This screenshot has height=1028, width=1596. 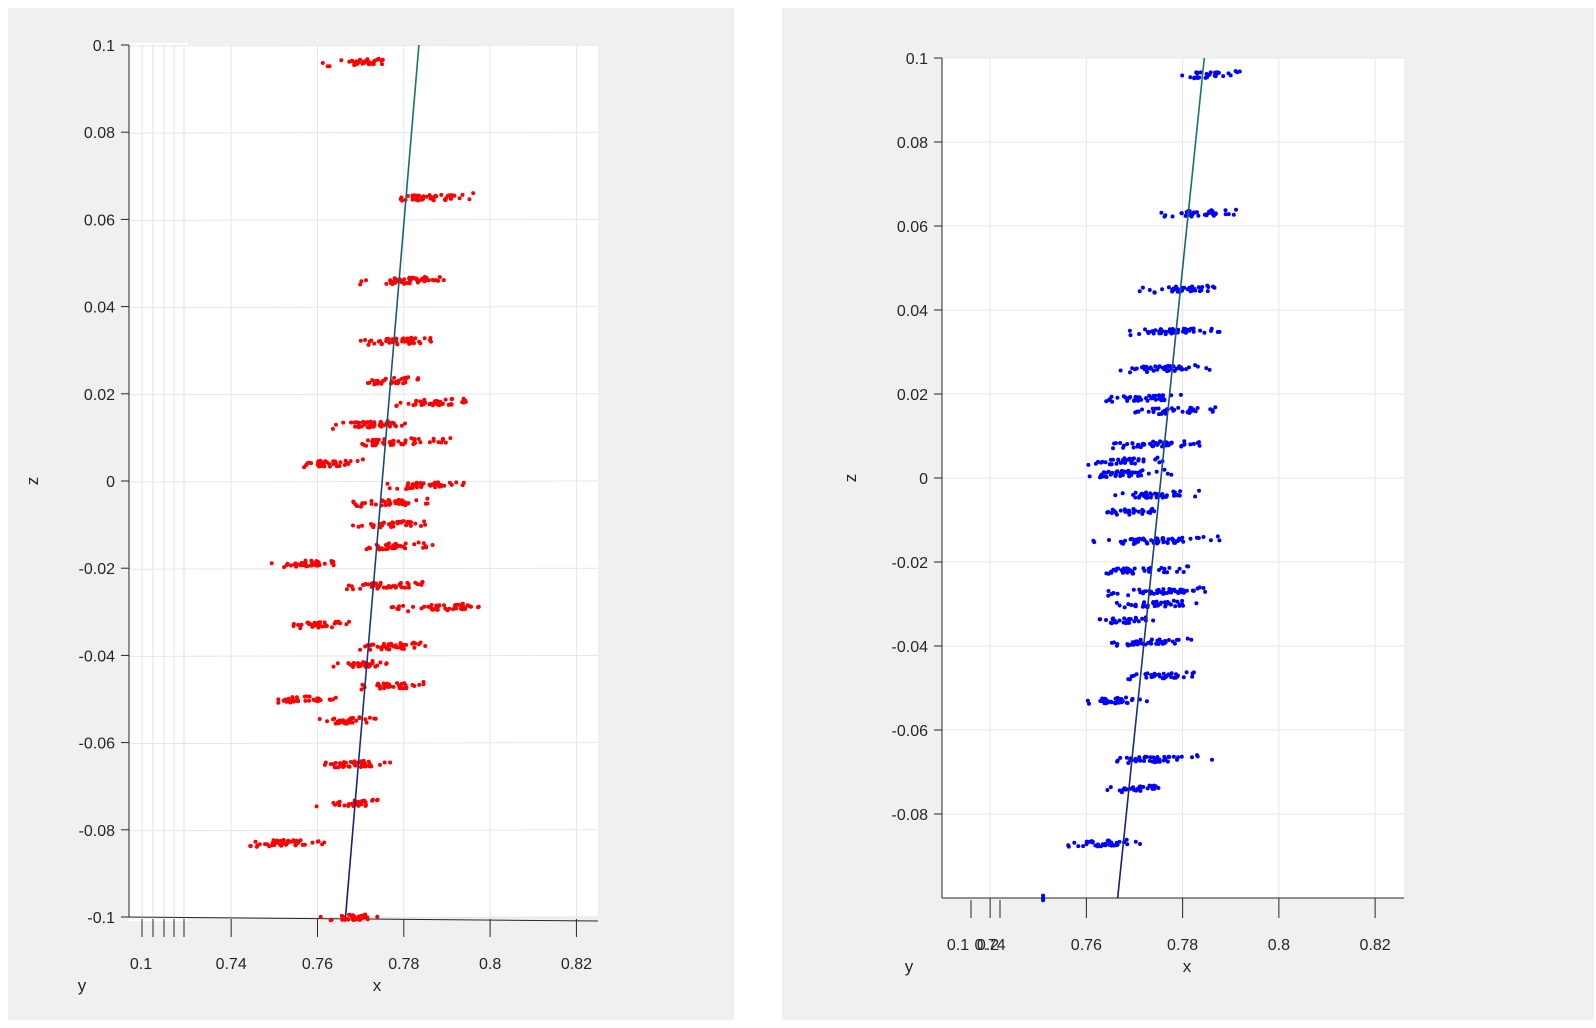 I want to click on y-axis-label: y, so click(x=909, y=966).